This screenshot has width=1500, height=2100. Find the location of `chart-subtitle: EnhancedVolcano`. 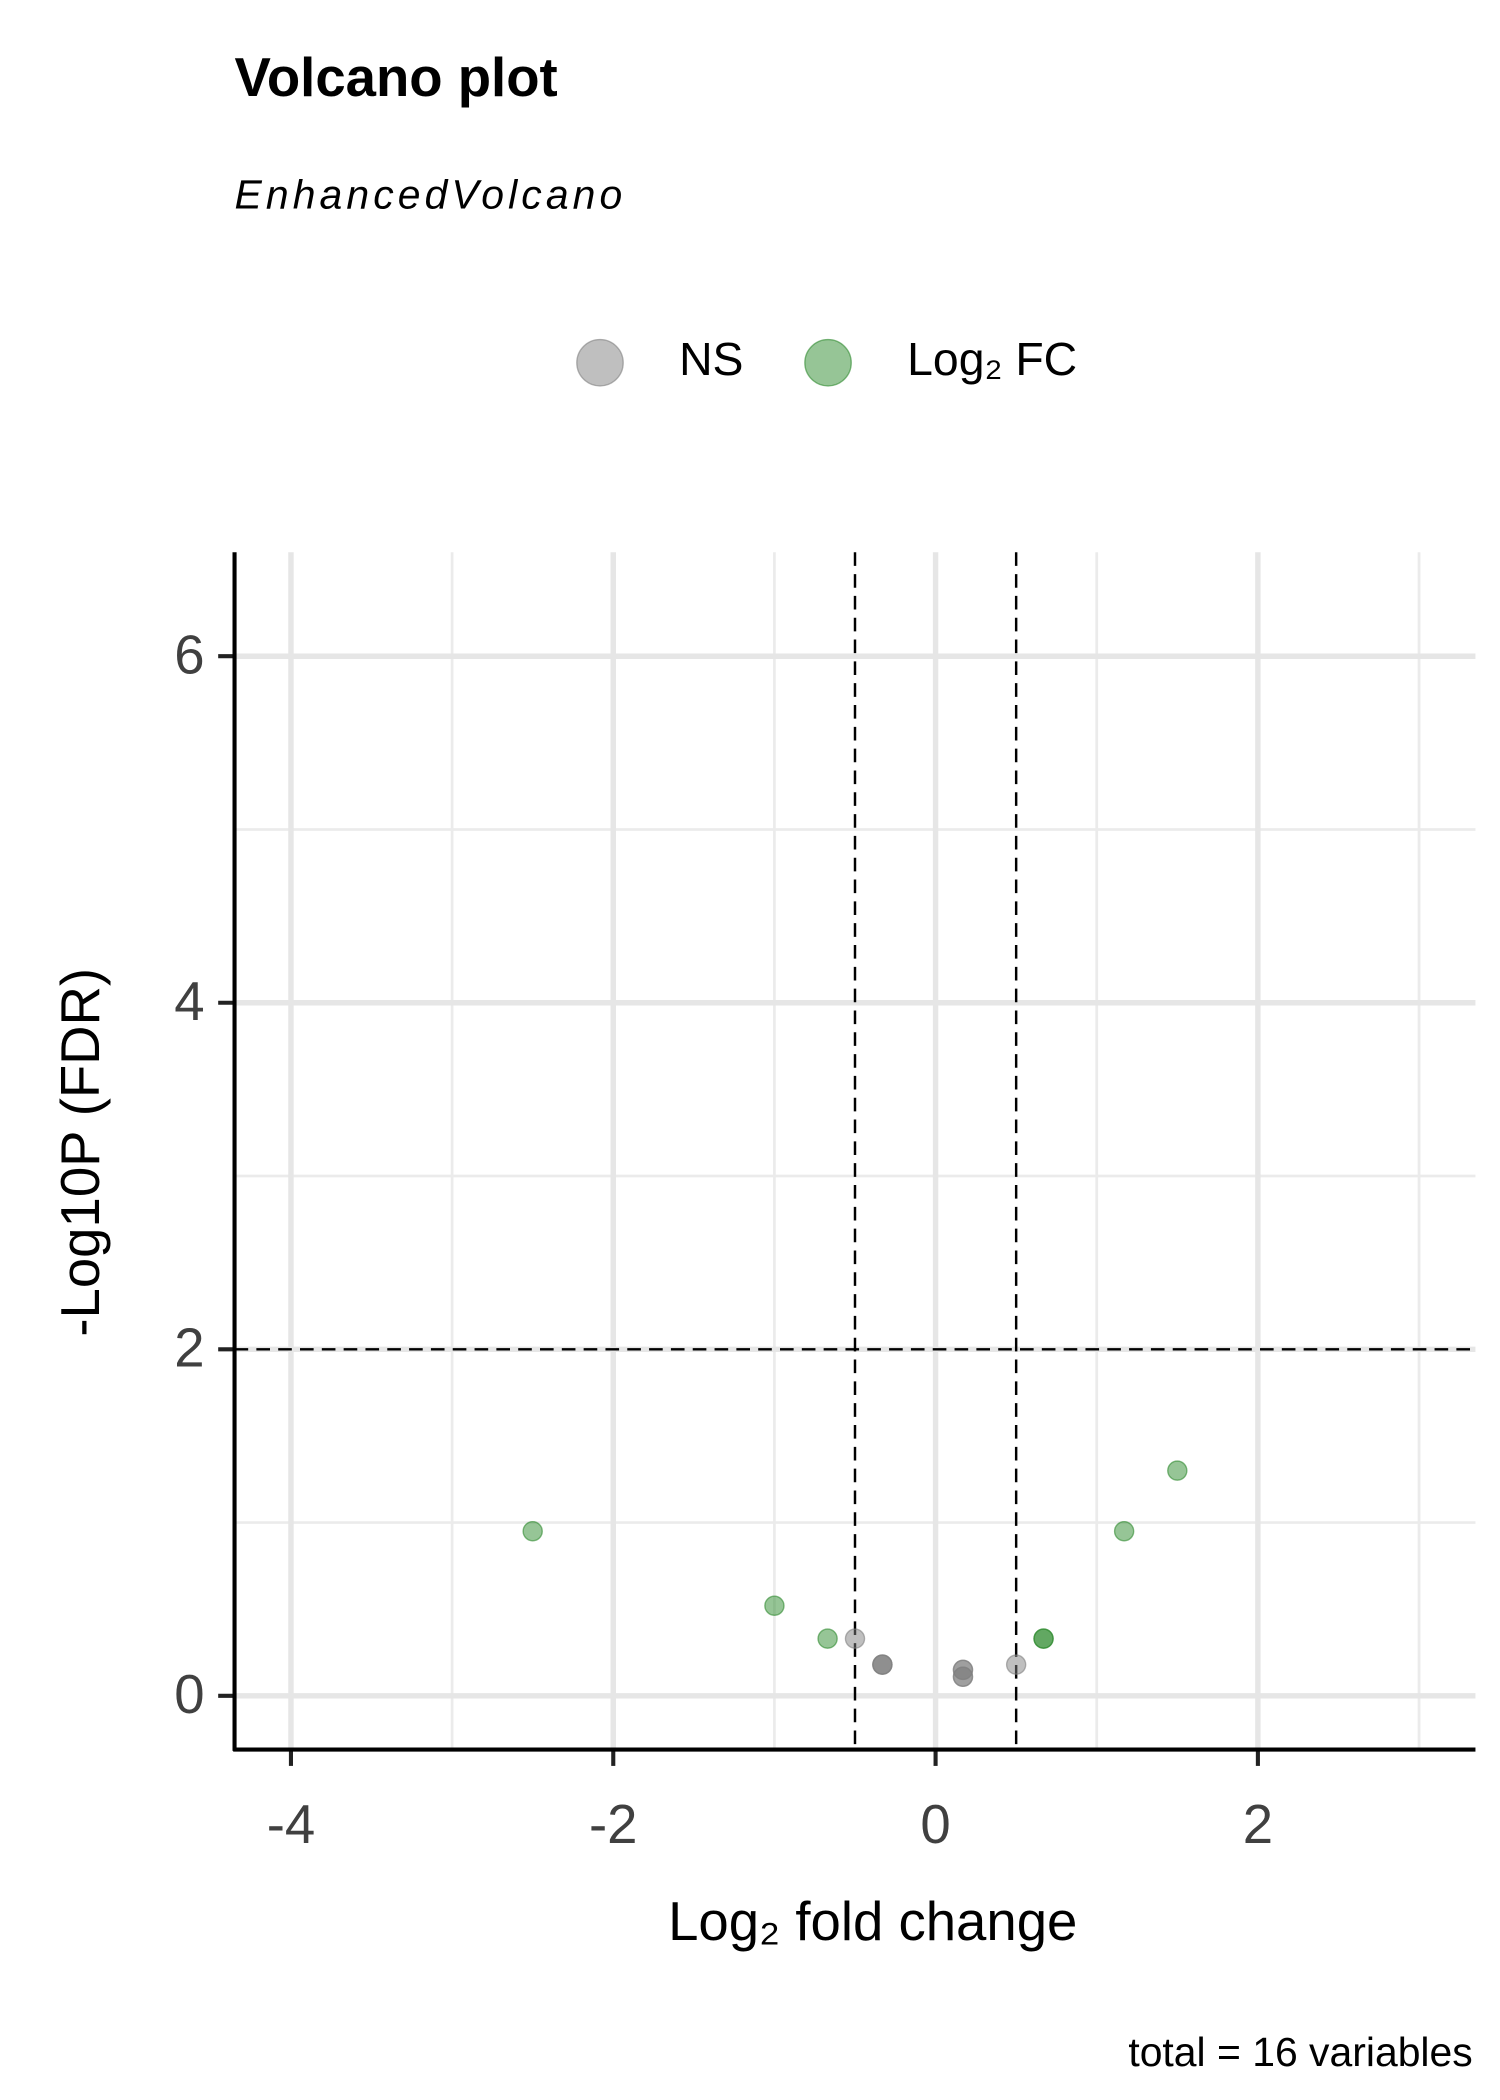

chart-subtitle: EnhancedVolcano is located at coordinates (431, 195).